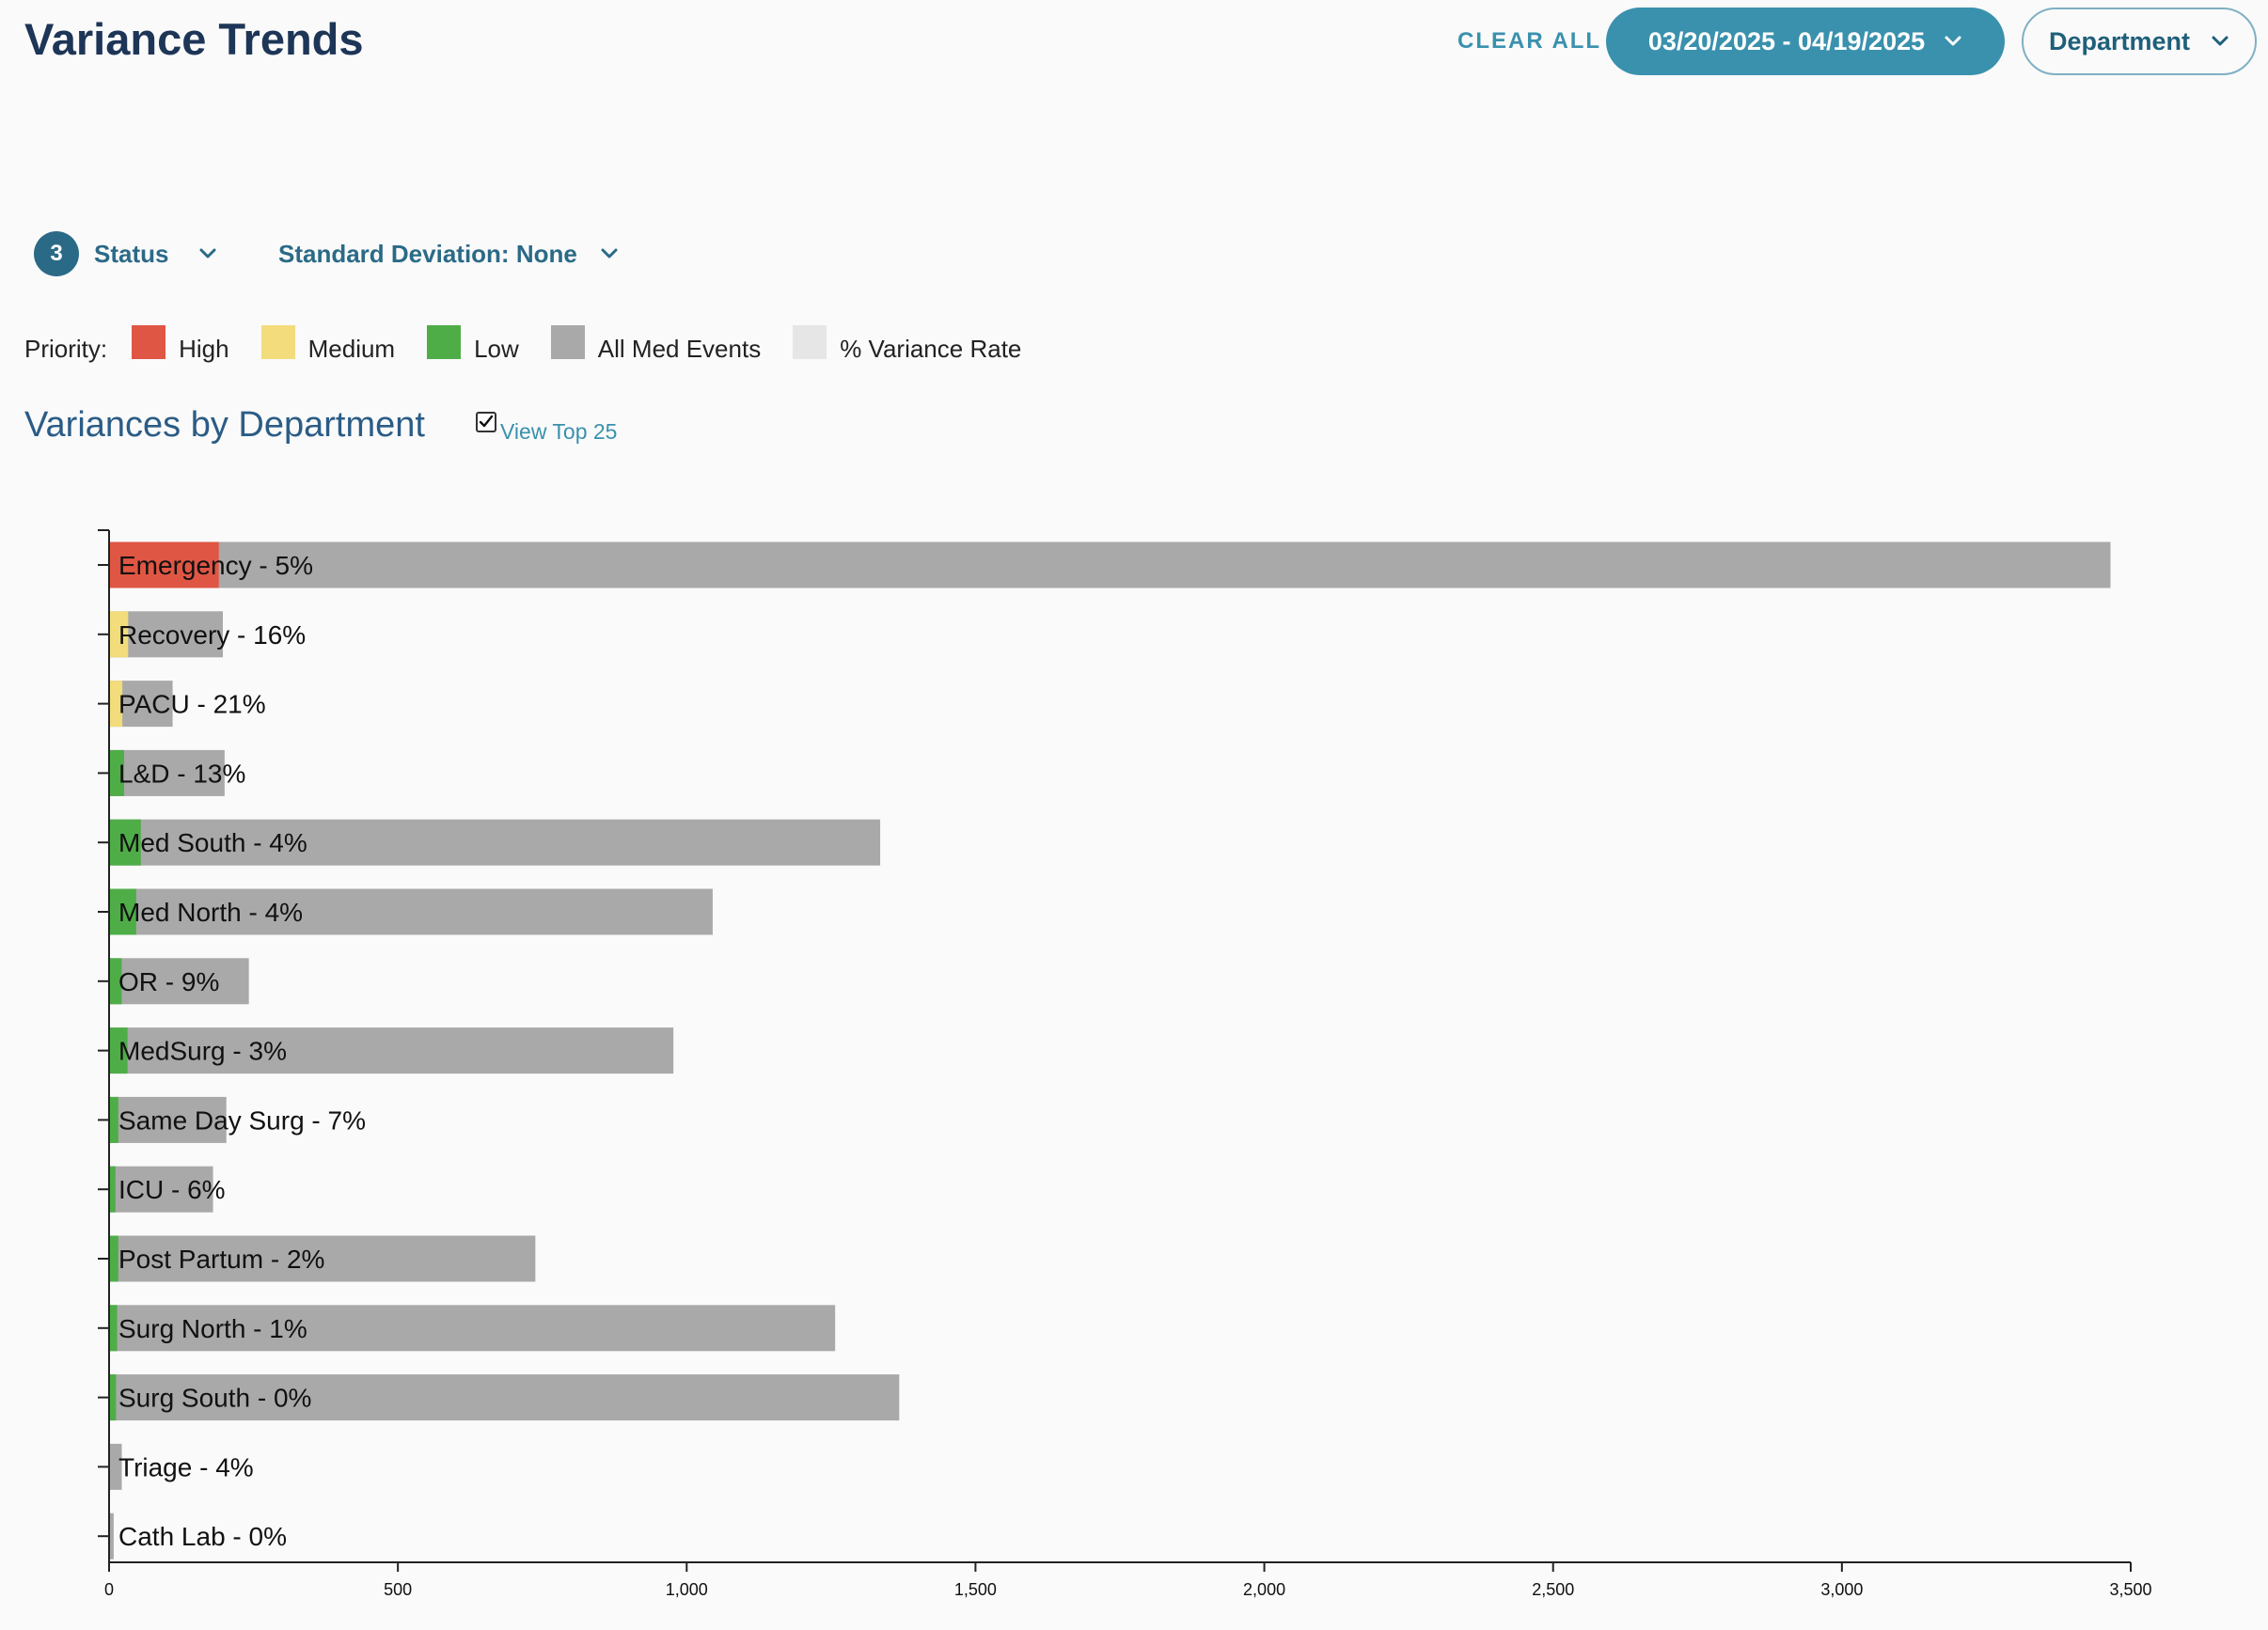  What do you see at coordinates (192, 704) in the screenshot?
I see `bar-label: PACU - 21%` at bounding box center [192, 704].